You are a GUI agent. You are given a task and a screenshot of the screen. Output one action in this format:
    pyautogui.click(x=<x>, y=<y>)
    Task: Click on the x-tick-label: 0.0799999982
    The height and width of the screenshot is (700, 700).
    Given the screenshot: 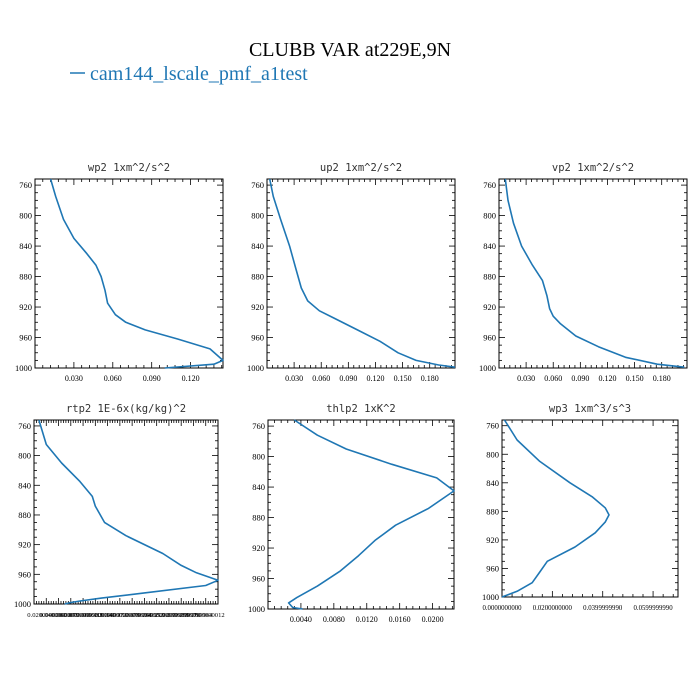 What is the action you would take?
    pyautogui.click(x=83, y=615)
    